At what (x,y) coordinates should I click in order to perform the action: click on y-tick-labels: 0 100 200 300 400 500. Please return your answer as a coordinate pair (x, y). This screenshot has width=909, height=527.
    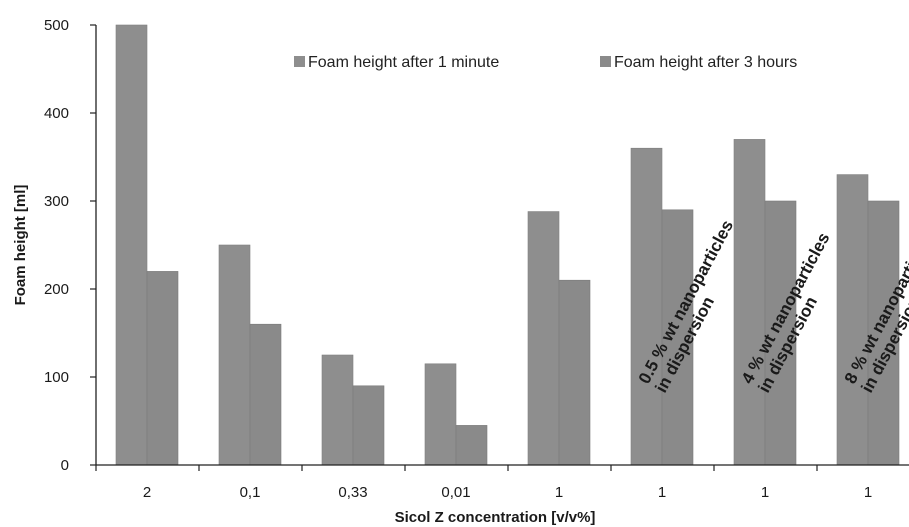
    Looking at the image, I should click on (56, 245).